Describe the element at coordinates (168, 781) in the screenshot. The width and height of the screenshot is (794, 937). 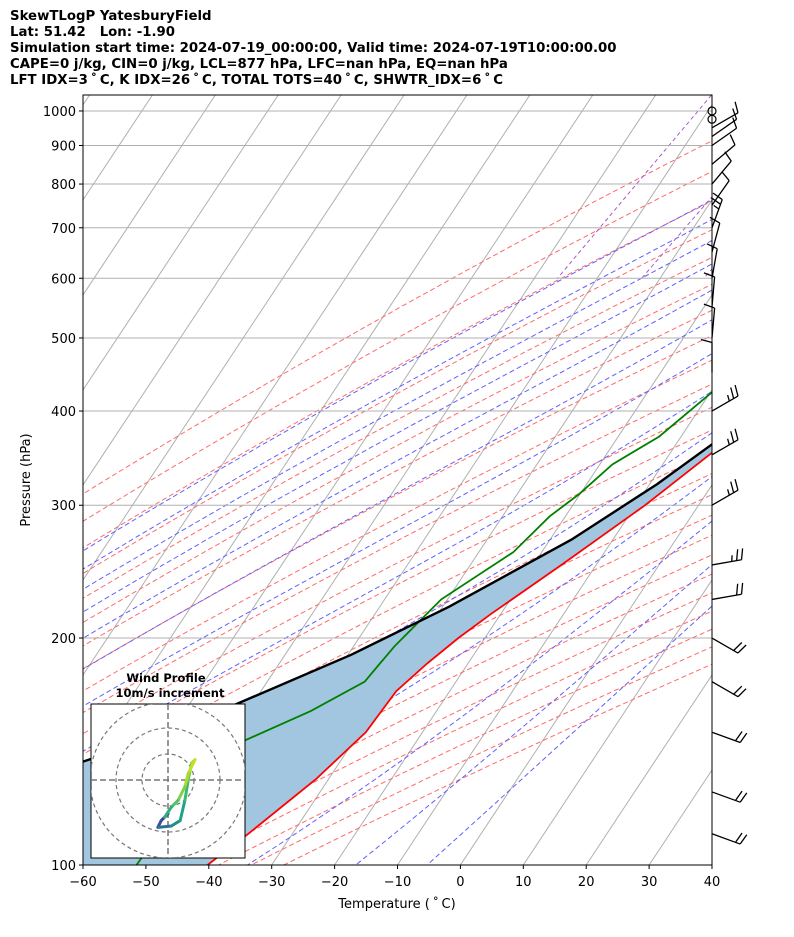
I see `hodograph-plot` at that location.